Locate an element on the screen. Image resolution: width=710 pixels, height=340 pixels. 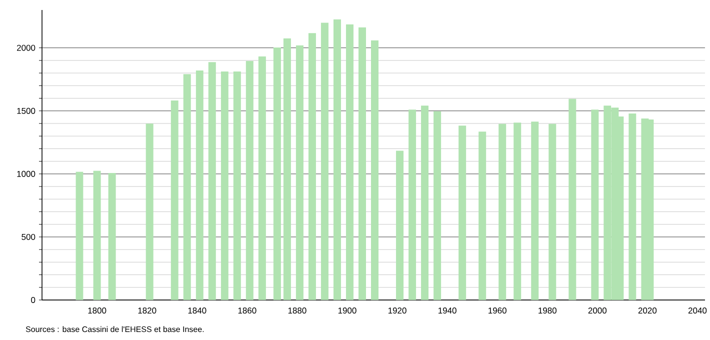
x-tick-label: 2040 is located at coordinates (697, 311).